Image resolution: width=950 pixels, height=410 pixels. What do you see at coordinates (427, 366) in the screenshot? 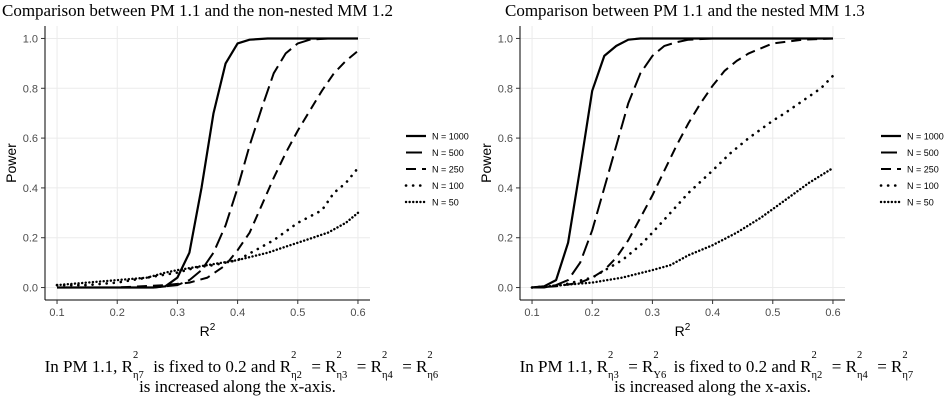
I see `r-squared-symbol: R 2 η6` at bounding box center [427, 366].